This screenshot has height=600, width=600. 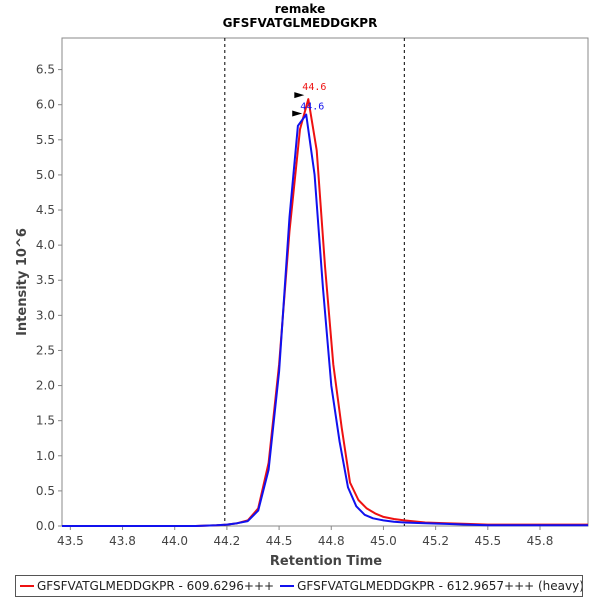 I want to click on y-tick-label: 5.0, so click(x=45, y=175).